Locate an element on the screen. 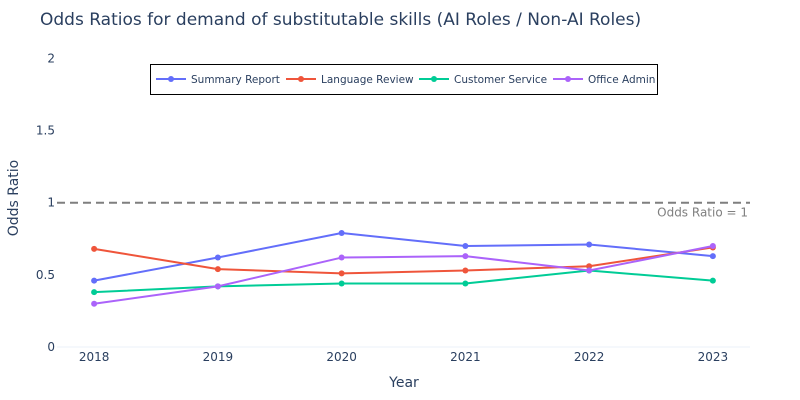 This screenshot has width=800, height=400. legend-item-office-admin: Office Admin is located at coordinates (604, 80).